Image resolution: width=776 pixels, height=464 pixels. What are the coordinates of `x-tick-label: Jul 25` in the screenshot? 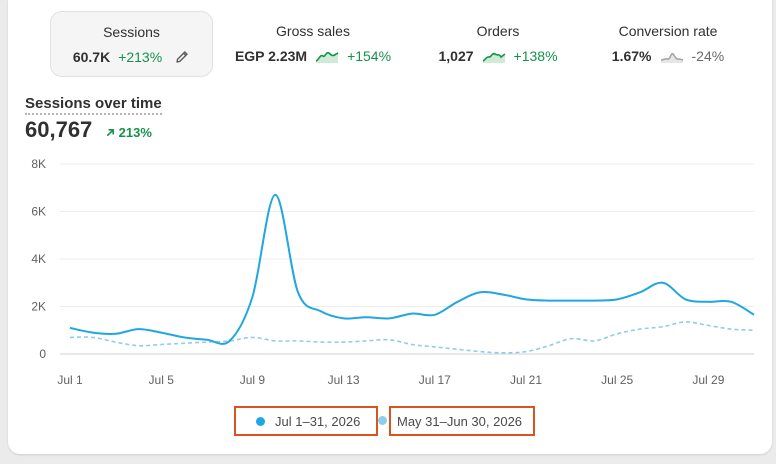 It's located at (617, 380).